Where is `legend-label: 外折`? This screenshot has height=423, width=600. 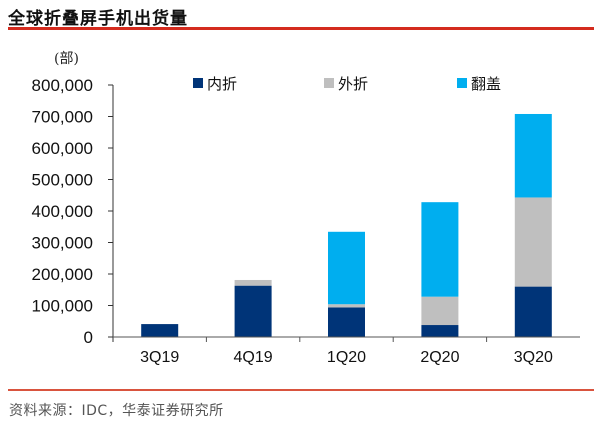
legend-label: 外折 is located at coordinates (353, 84).